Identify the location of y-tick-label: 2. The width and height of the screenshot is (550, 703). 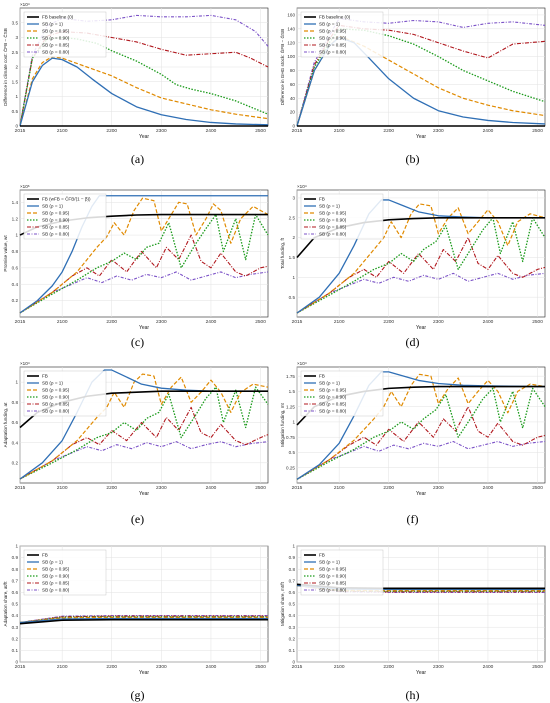
(293, 237).